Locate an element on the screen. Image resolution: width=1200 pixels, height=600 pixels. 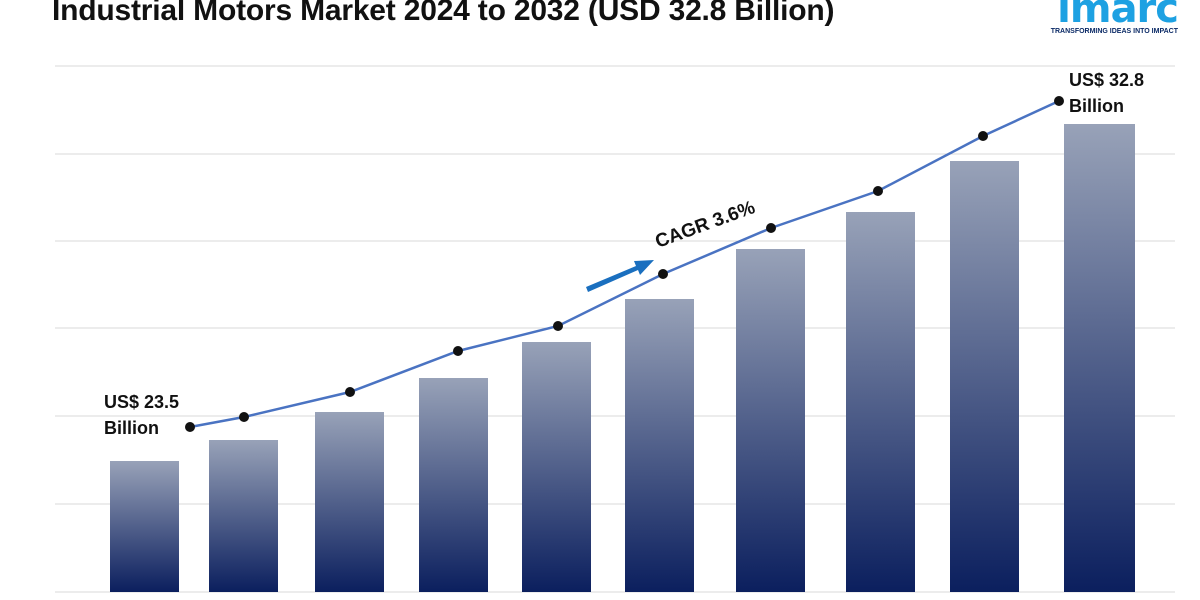
start-value-line2: Billion is located at coordinates (131, 428).